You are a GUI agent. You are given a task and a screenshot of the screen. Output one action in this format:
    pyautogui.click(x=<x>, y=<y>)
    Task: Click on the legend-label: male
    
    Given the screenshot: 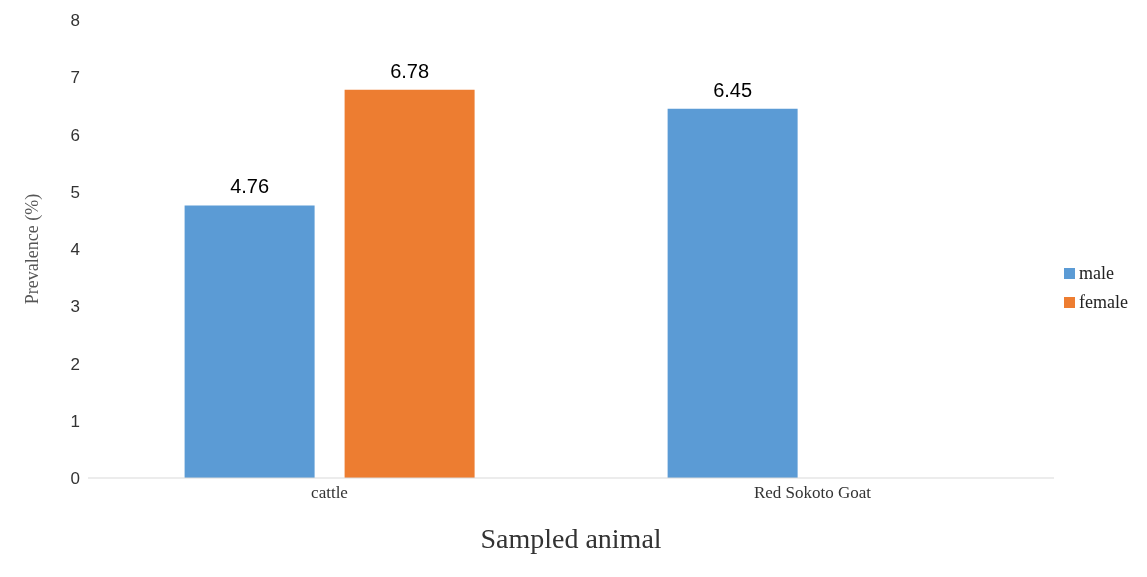 What is the action you would take?
    pyautogui.click(x=1097, y=273)
    